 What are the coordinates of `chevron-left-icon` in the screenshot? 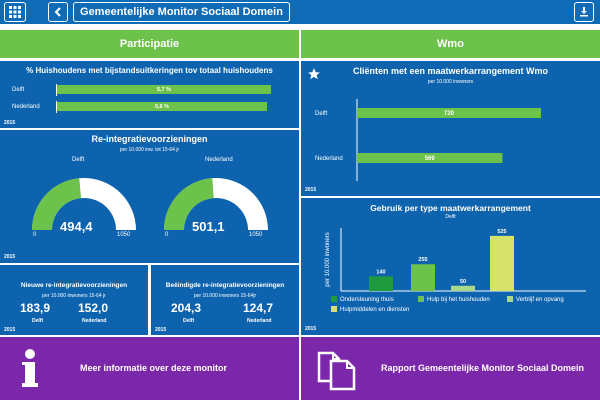 It's located at (57, 12).